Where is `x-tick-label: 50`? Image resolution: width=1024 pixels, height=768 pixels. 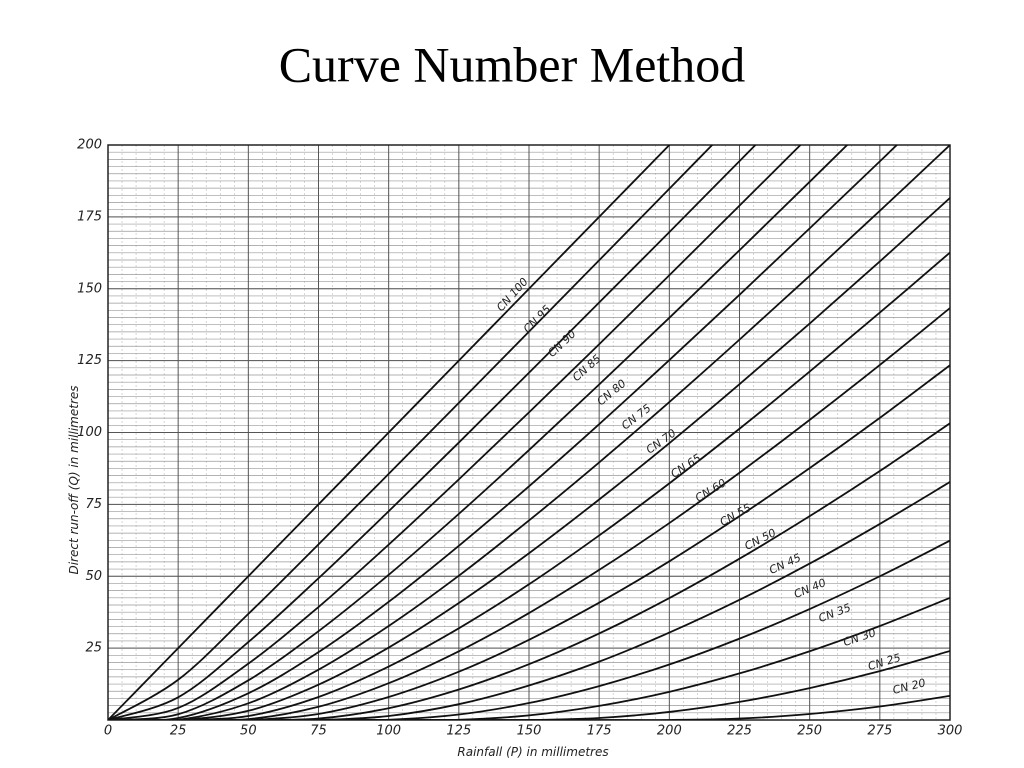
x-tick-label: 50 is located at coordinates (248, 731).